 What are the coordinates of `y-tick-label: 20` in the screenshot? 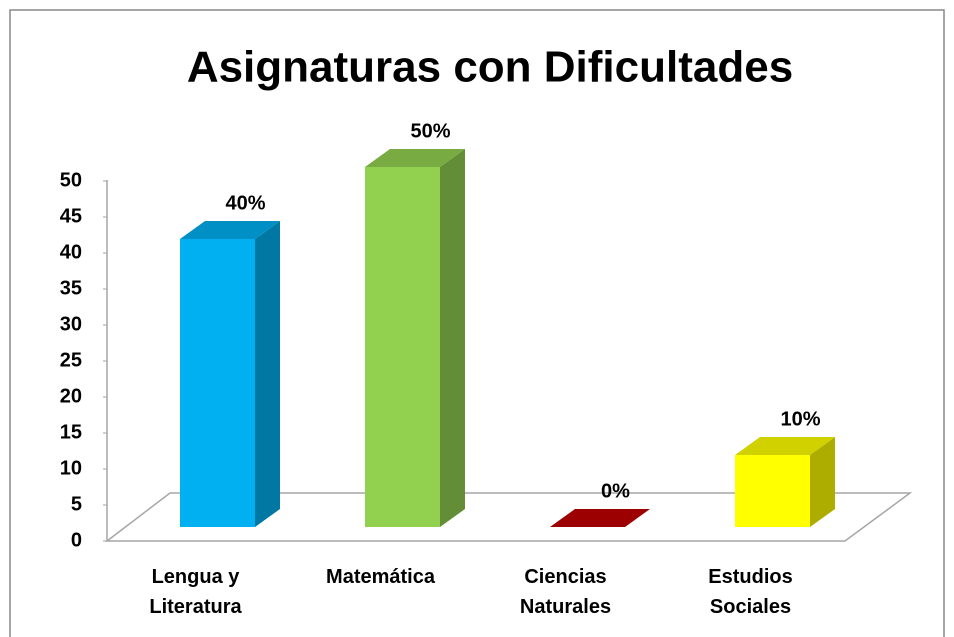 It's located at (71, 396).